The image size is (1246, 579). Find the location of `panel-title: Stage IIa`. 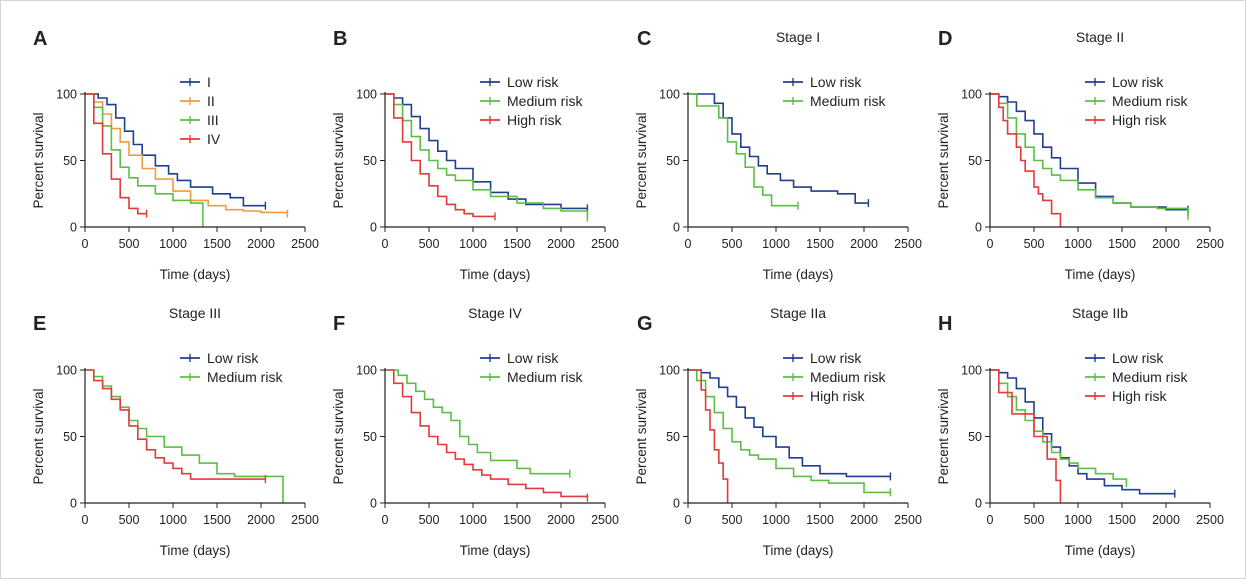

panel-title: Stage IIa is located at coordinates (798, 313).